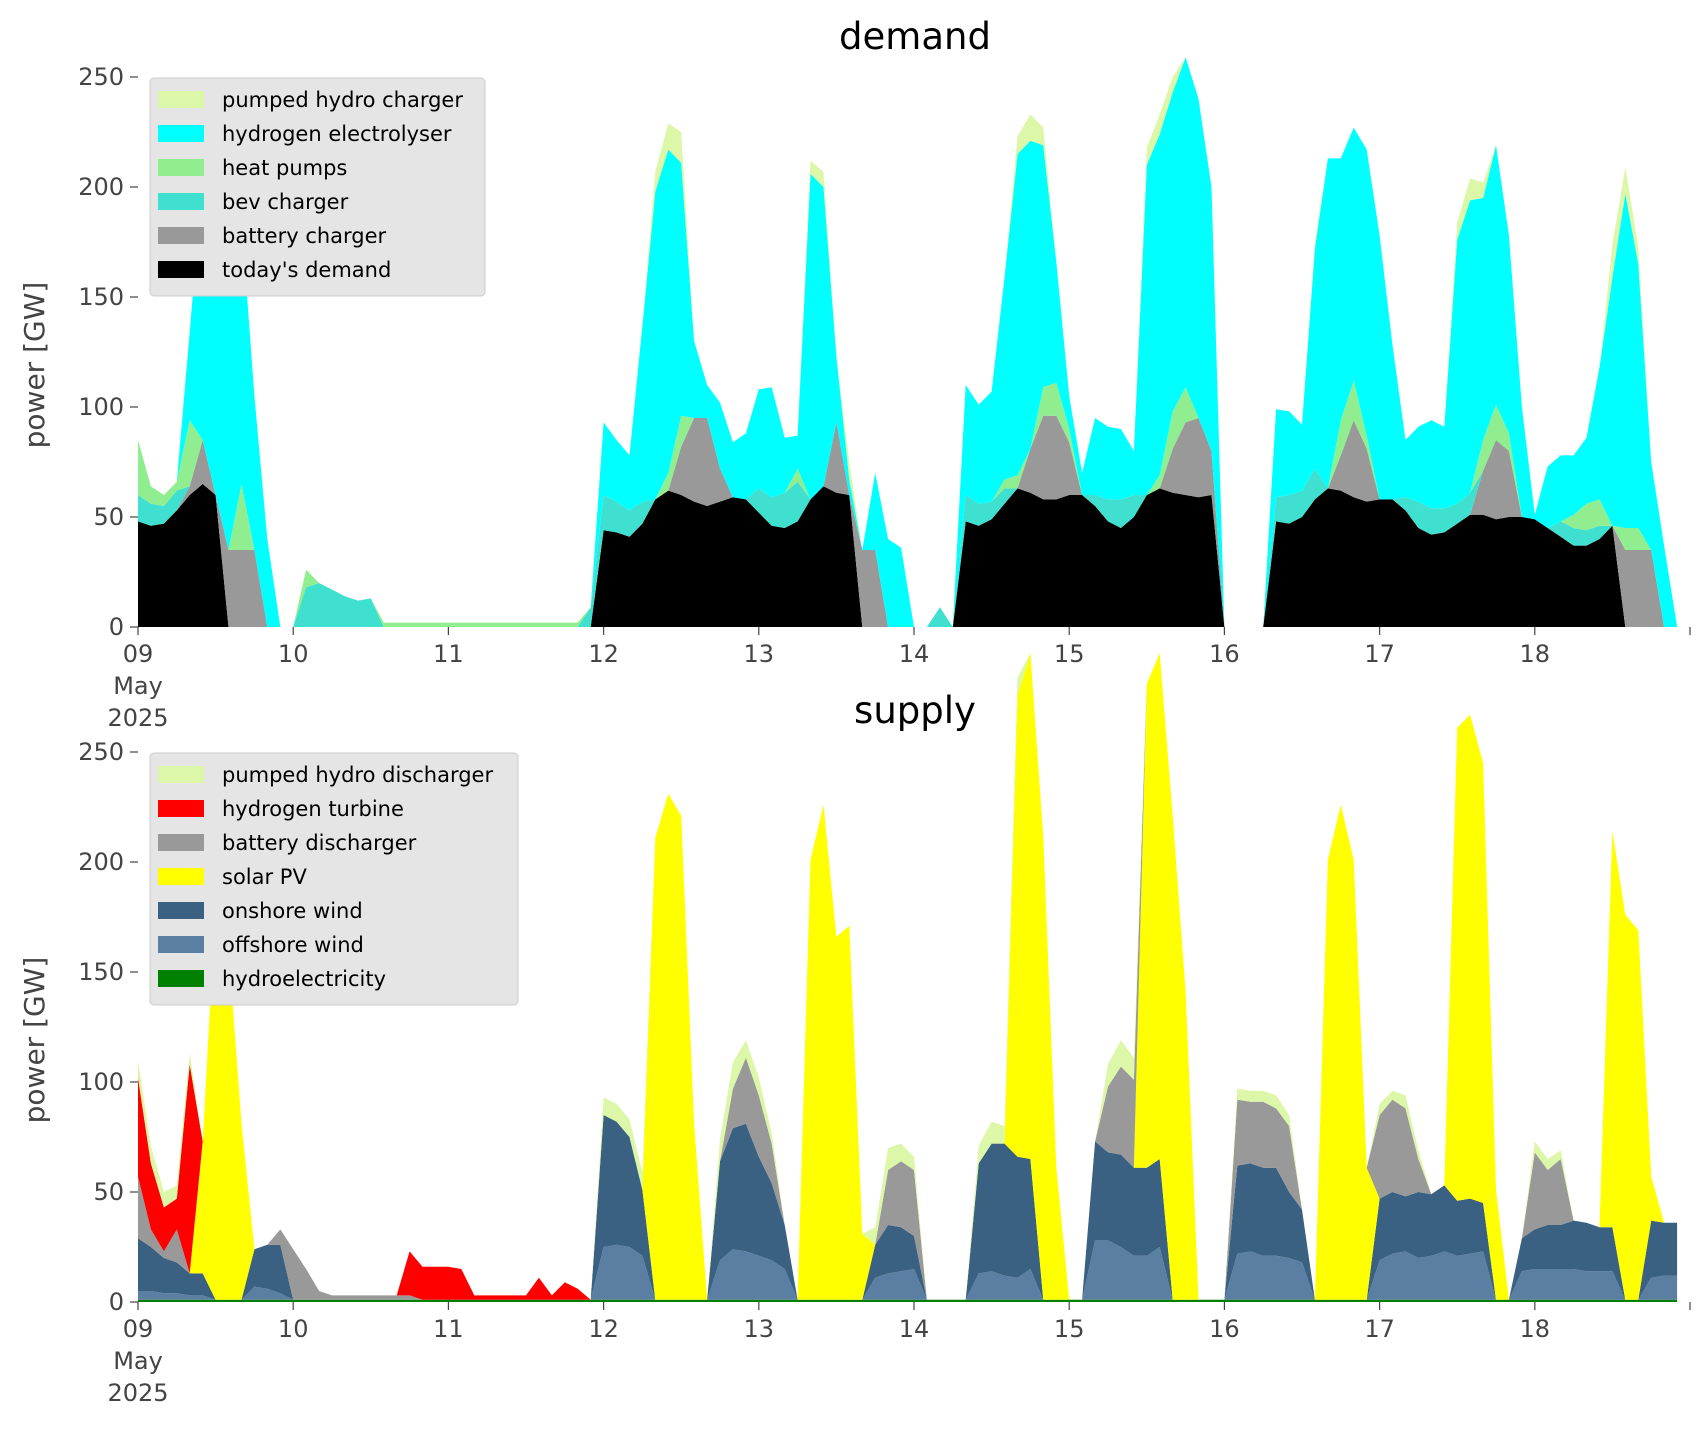 Image resolution: width=1706 pixels, height=1431 pixels. What do you see at coordinates (181, 201) in the screenshot?
I see `demand-legend-swatch-bev-charger` at bounding box center [181, 201].